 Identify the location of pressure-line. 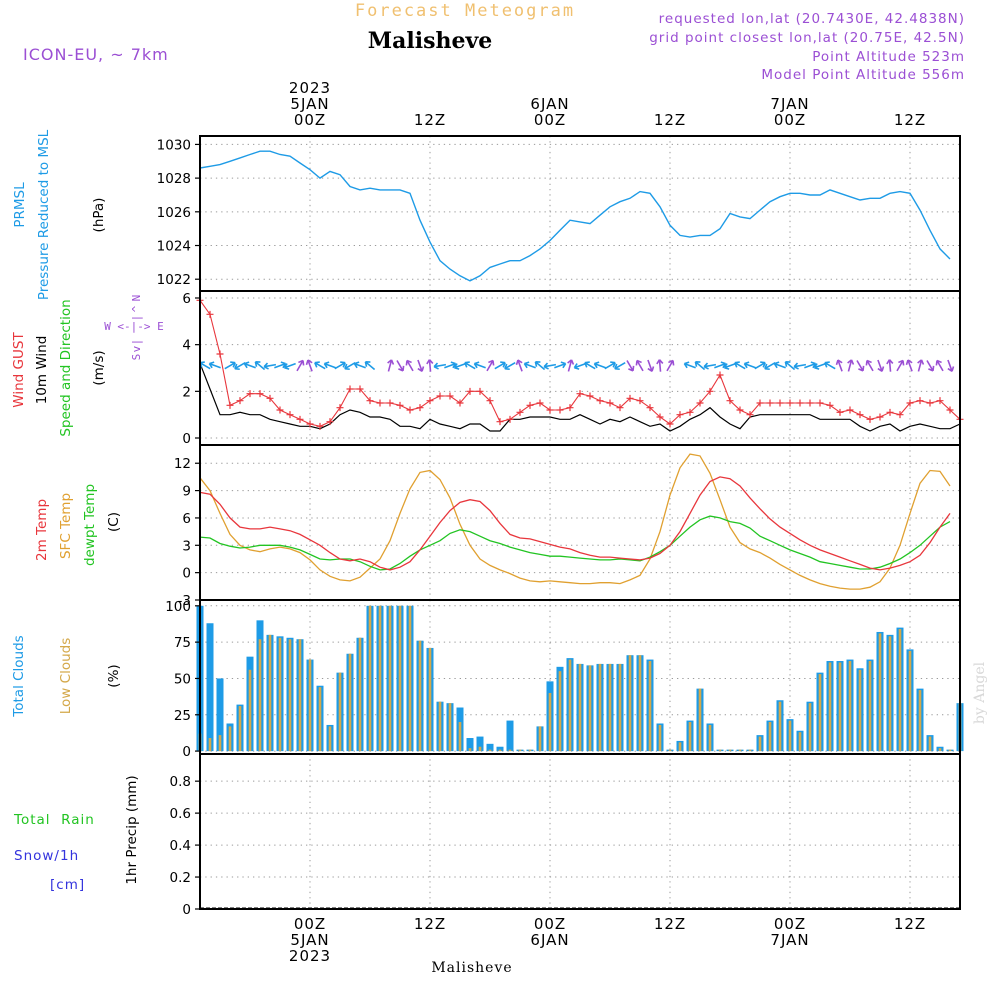
(575, 216).